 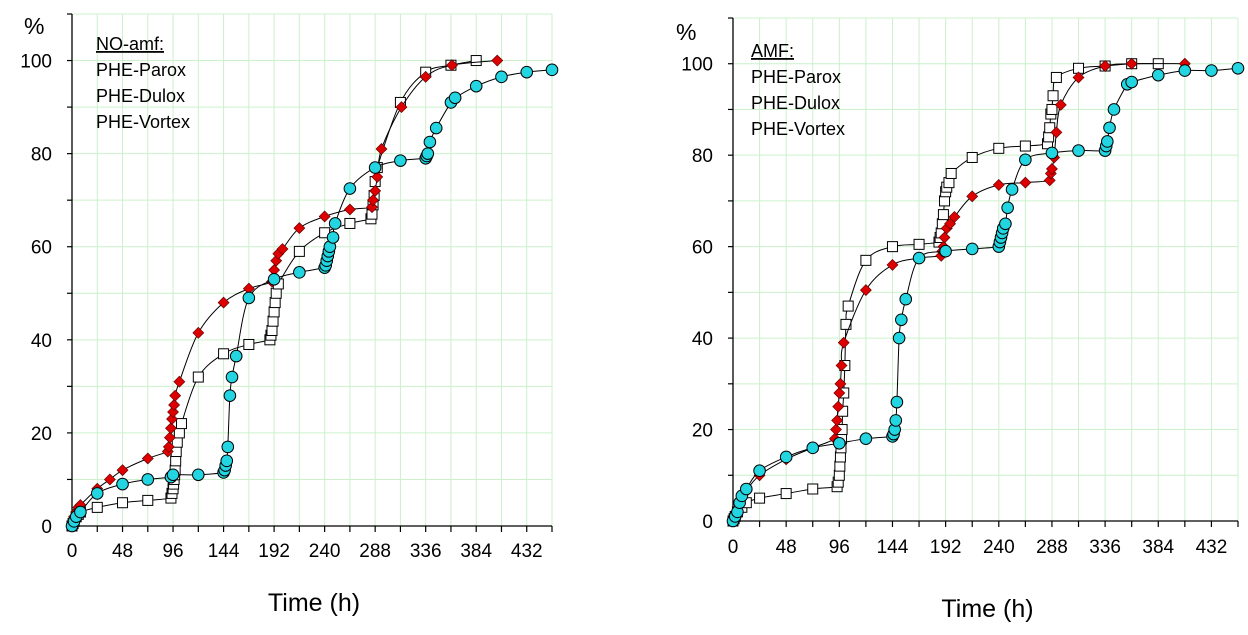 What do you see at coordinates (41, 341) in the screenshot?
I see `y-tick-label: 40` at bounding box center [41, 341].